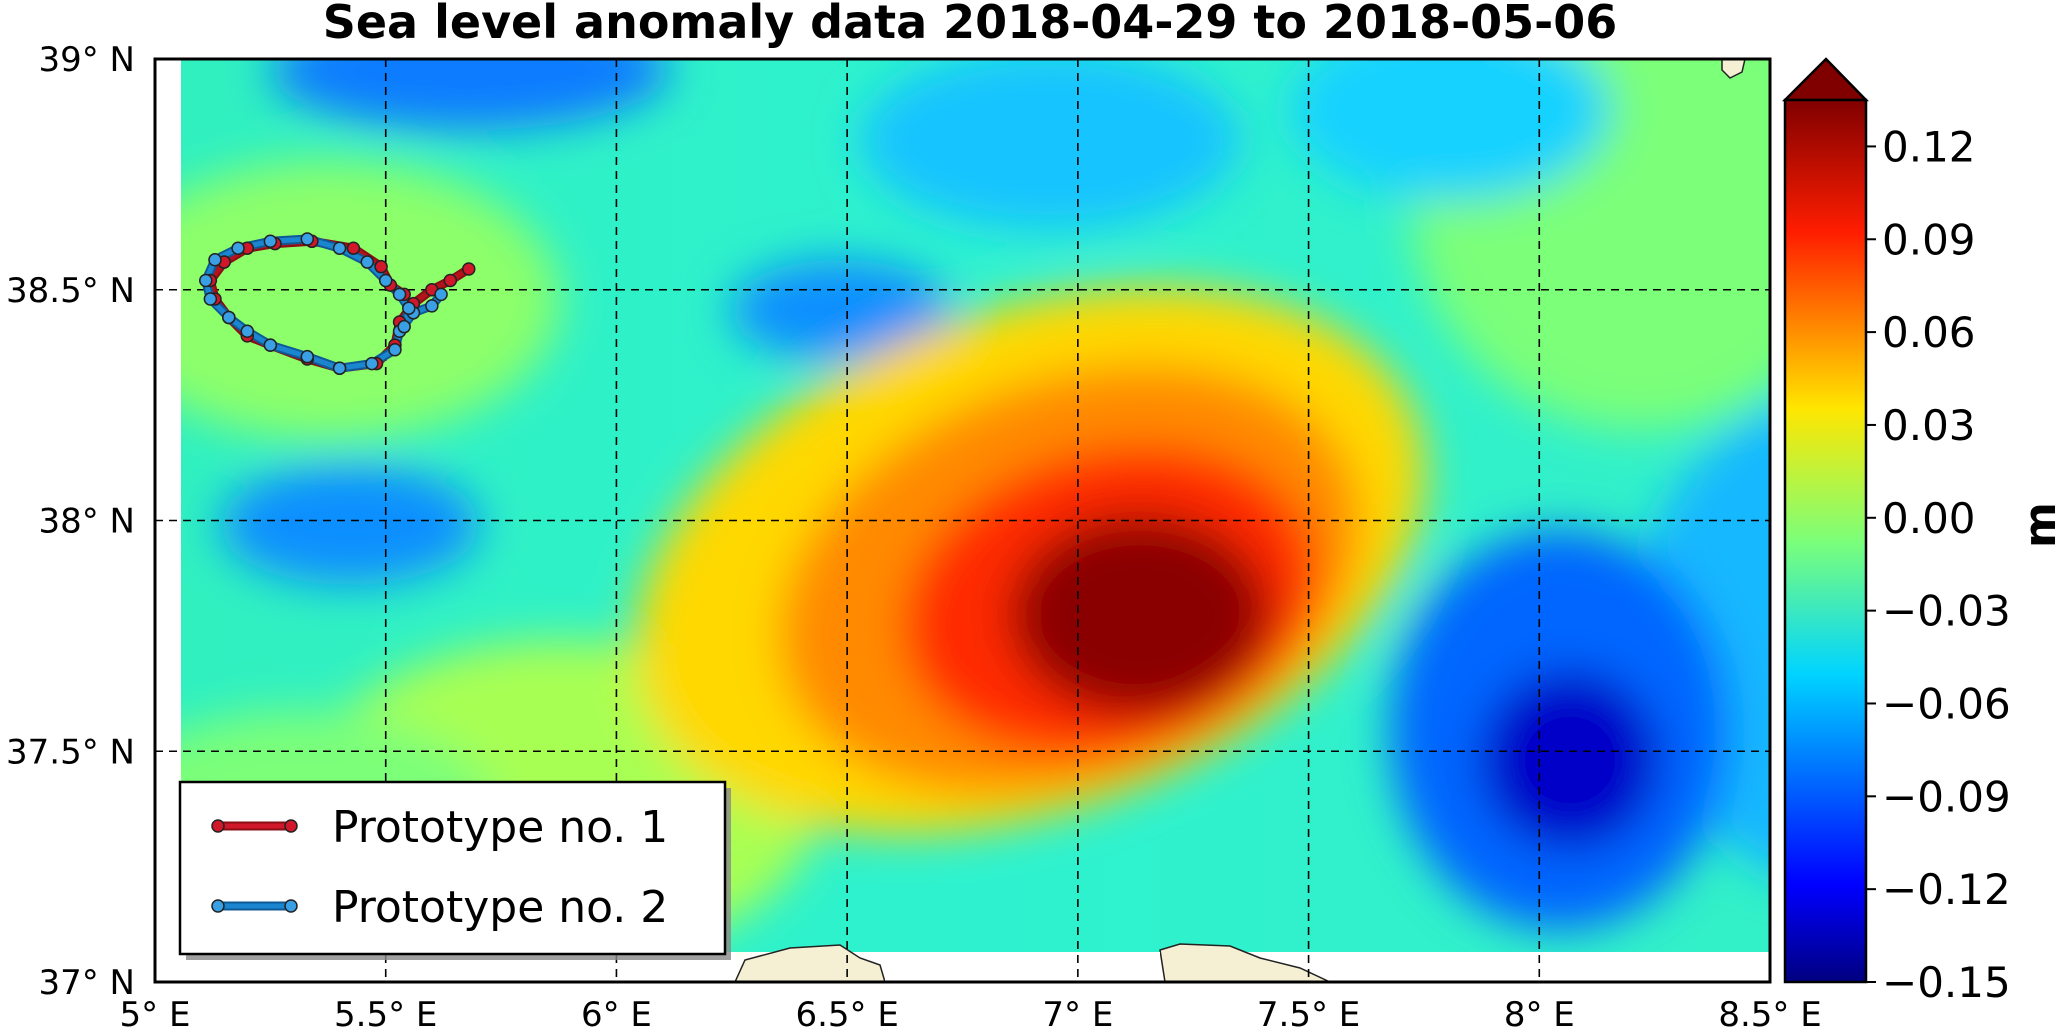 The height and width of the screenshot is (1031, 2067). Describe the element at coordinates (2040, 525) in the screenshot. I see `colorbar-label: m` at that location.